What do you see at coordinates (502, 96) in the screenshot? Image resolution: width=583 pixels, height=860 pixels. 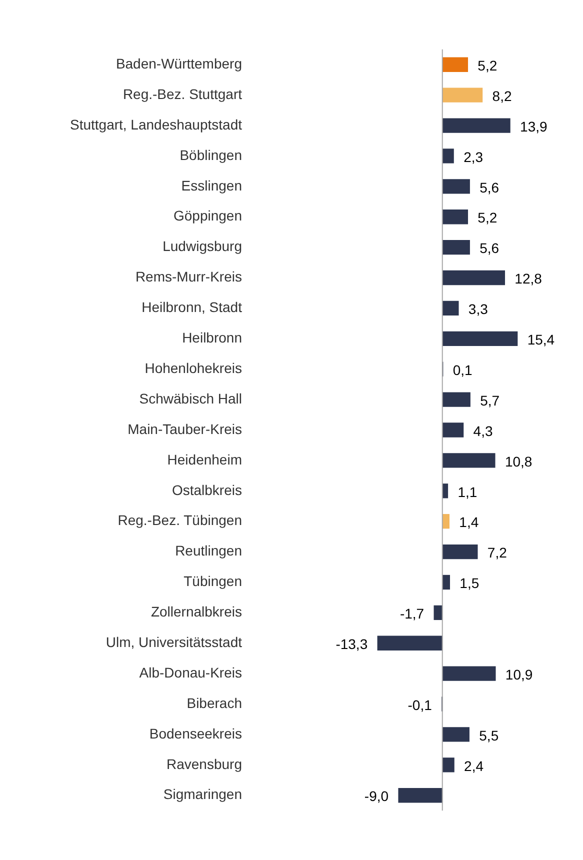 I see `data-label: 8,2` at bounding box center [502, 96].